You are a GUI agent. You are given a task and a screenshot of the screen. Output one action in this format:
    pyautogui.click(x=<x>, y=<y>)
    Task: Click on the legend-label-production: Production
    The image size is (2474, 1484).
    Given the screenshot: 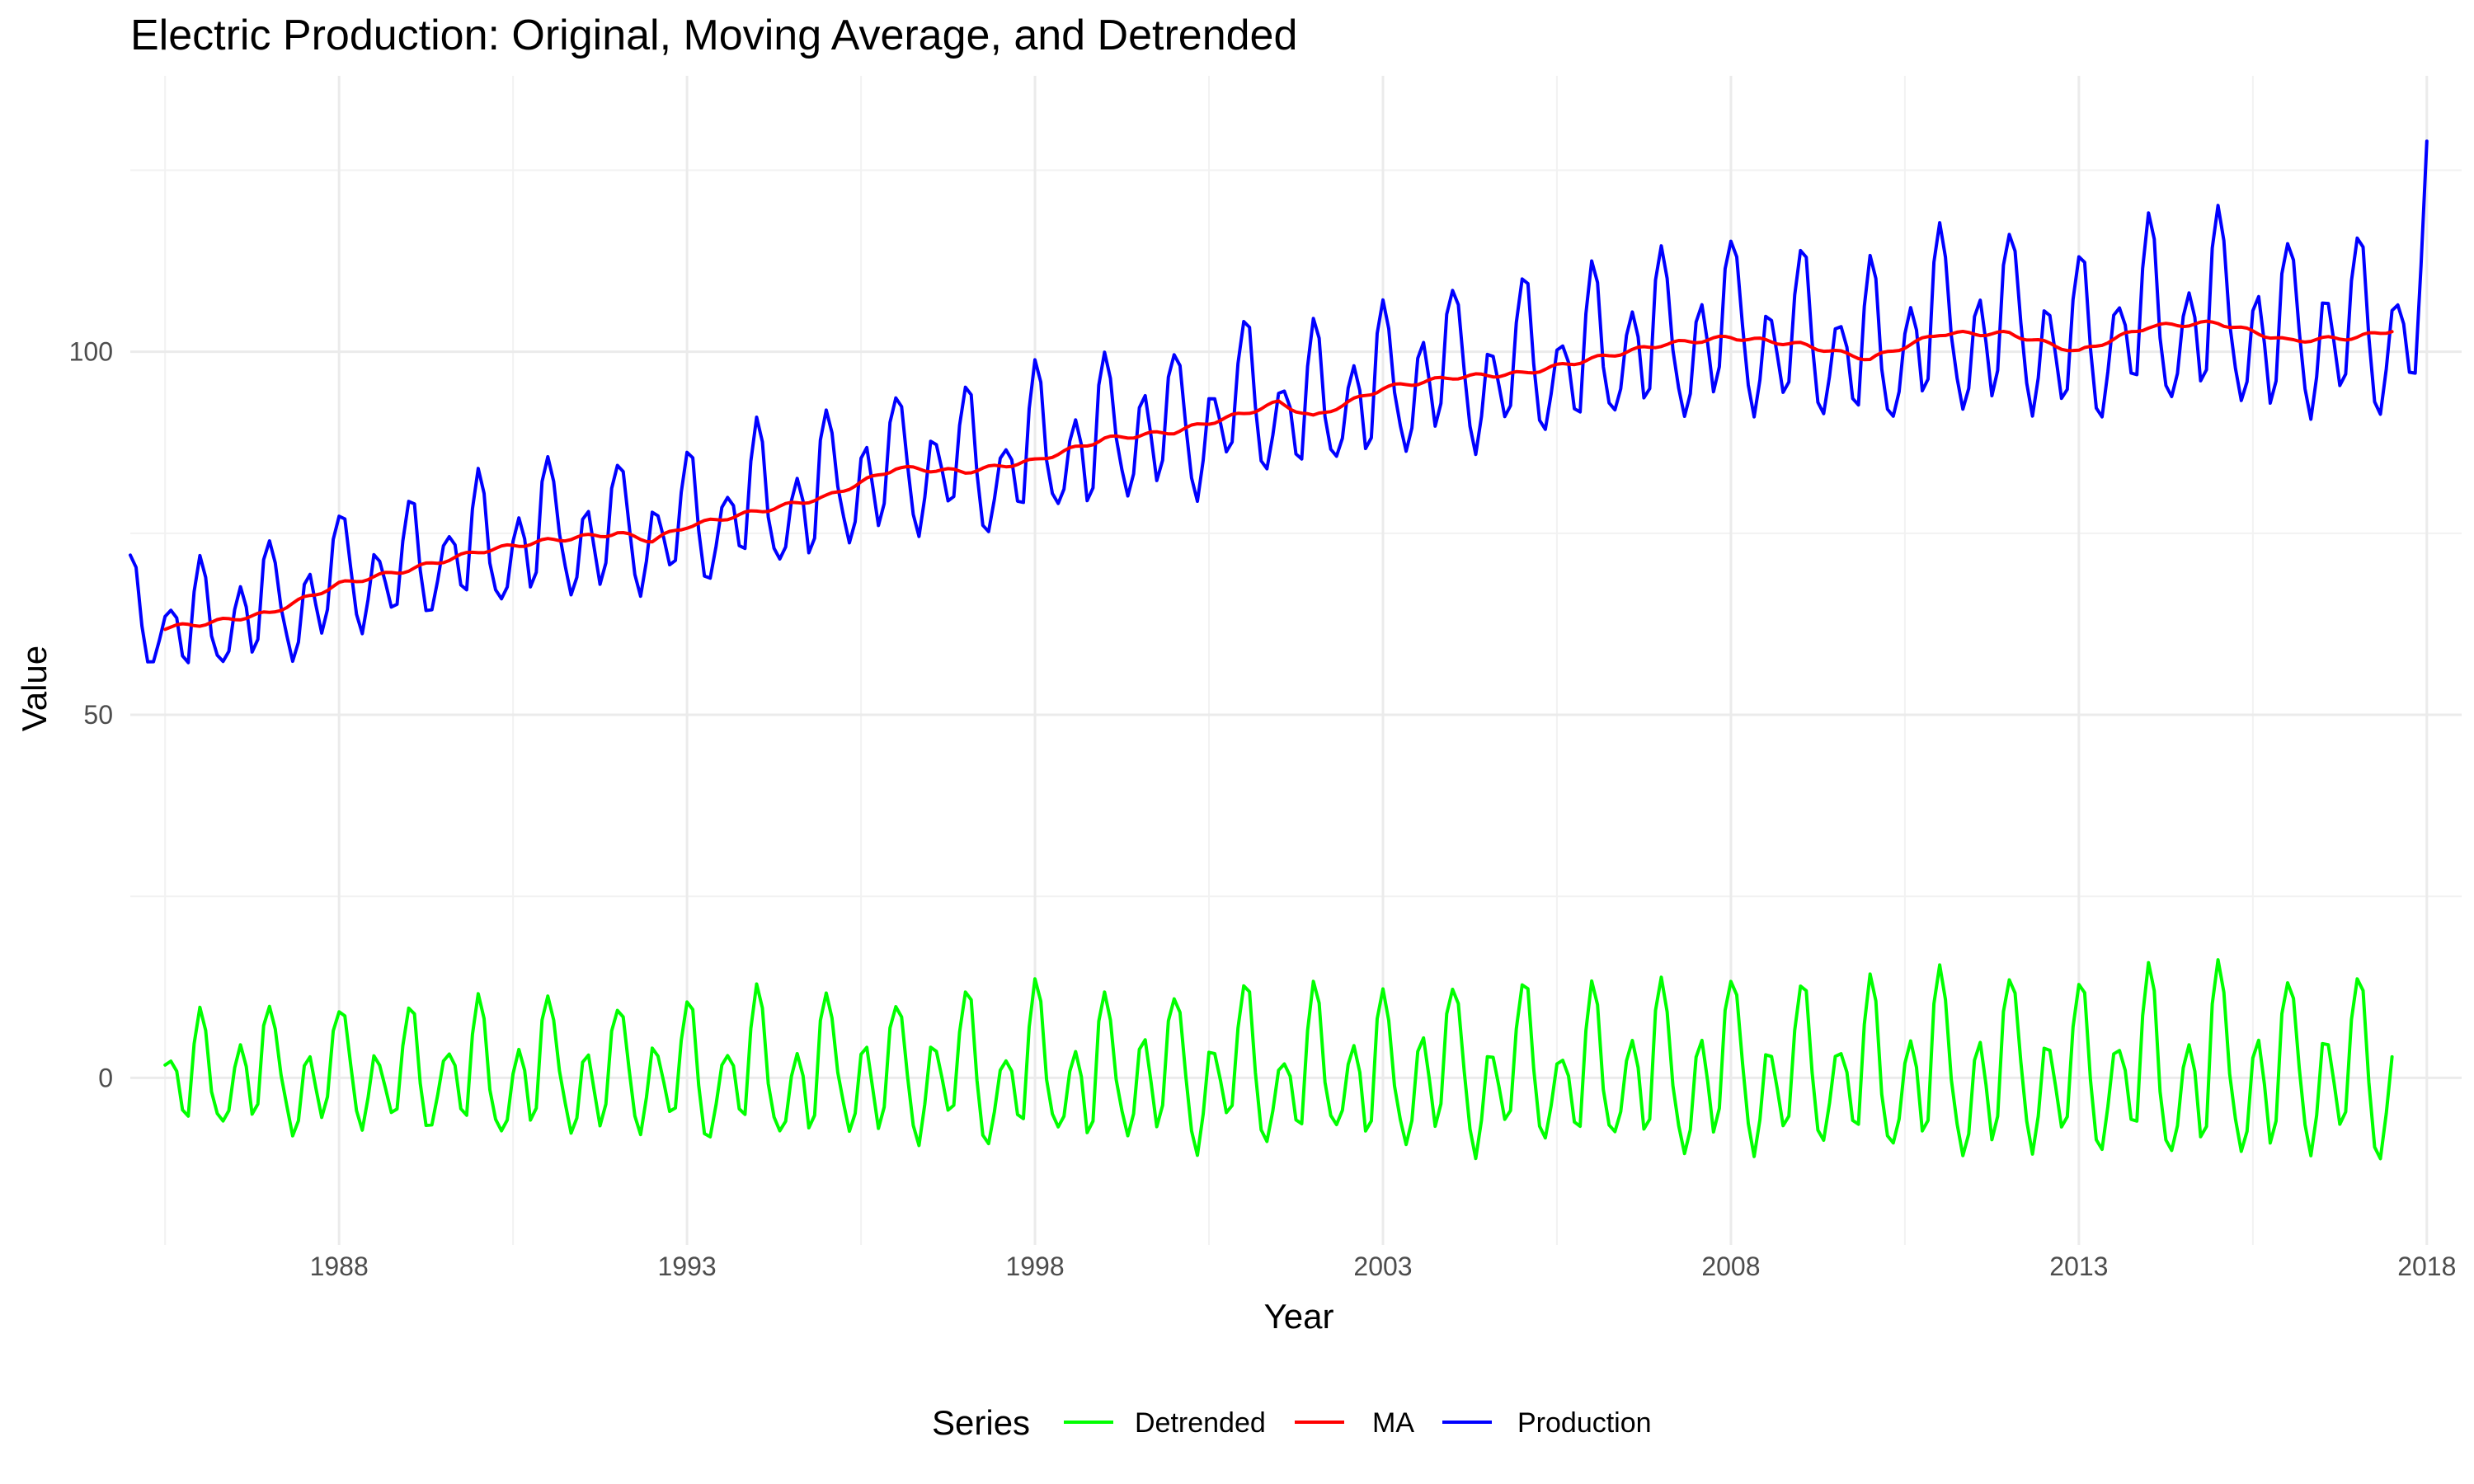 What is the action you would take?
    pyautogui.click(x=1584, y=1423)
    